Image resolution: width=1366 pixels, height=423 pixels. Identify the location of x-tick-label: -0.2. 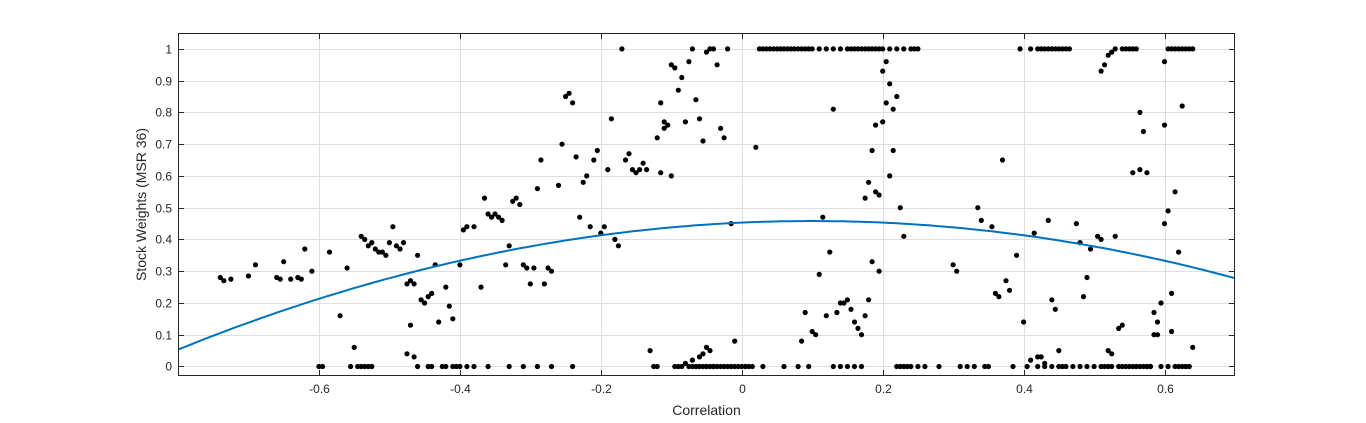
(601, 389).